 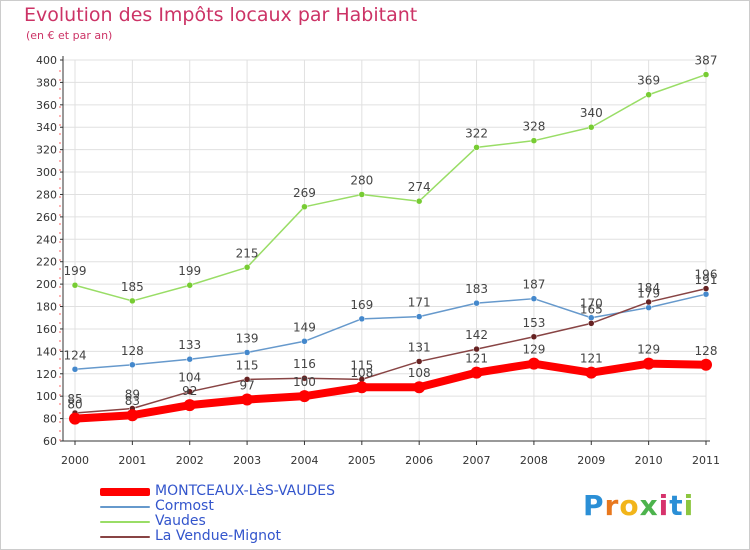 I want to click on data-label: 185, so click(x=132, y=287).